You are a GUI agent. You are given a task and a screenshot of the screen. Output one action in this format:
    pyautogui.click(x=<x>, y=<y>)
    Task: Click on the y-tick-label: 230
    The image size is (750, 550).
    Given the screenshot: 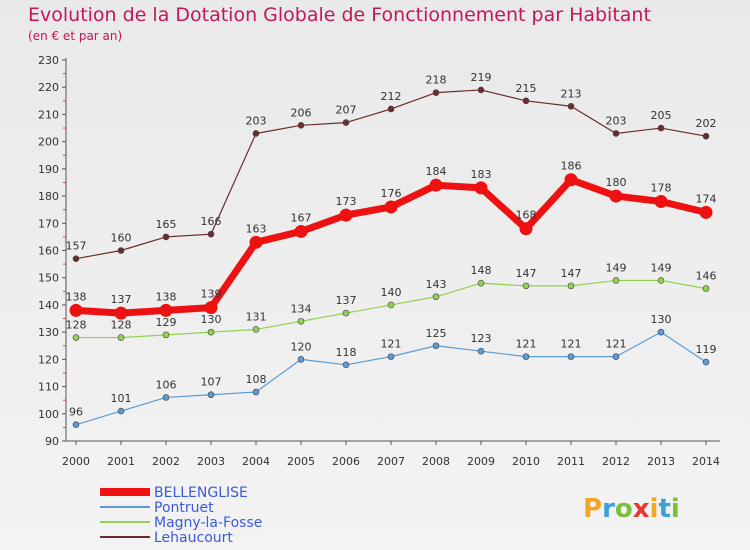 What is the action you would take?
    pyautogui.click(x=48, y=60)
    